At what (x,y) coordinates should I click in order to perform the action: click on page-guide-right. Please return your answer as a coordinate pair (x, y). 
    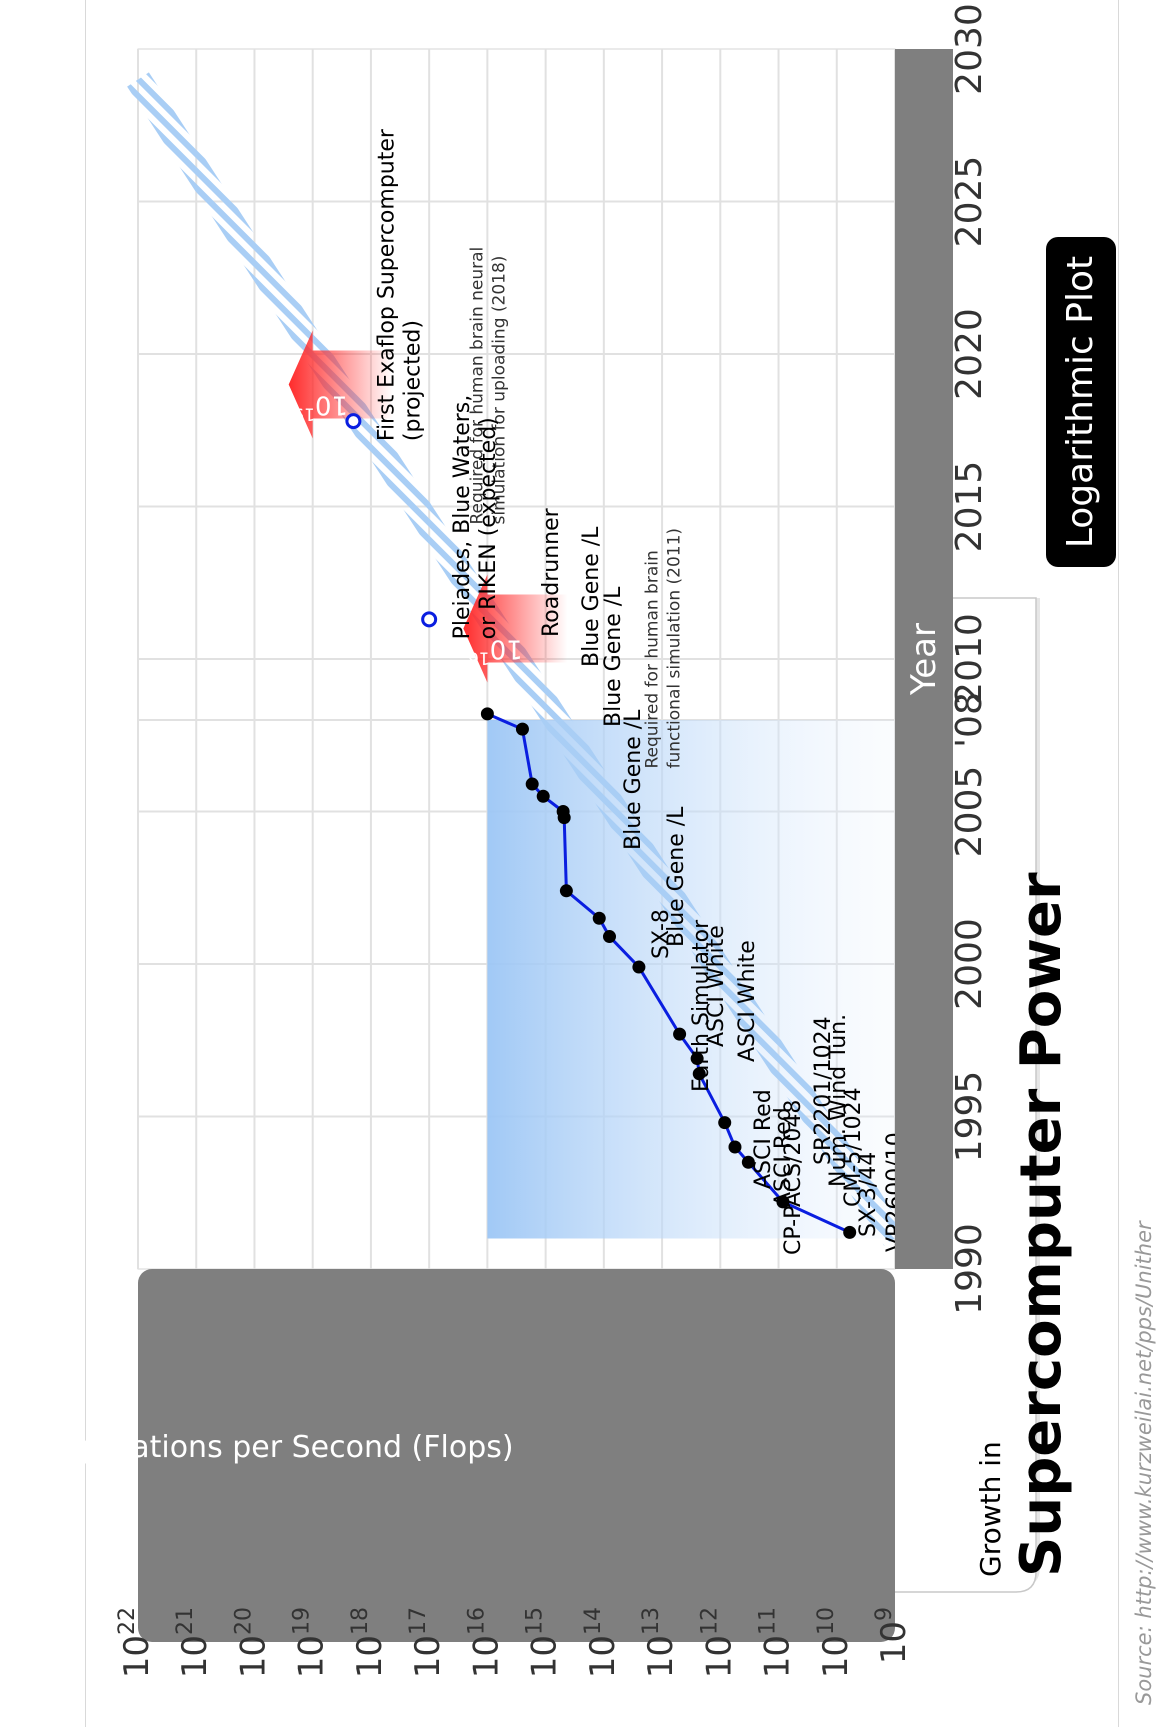
    Looking at the image, I should click on (1118, 863).